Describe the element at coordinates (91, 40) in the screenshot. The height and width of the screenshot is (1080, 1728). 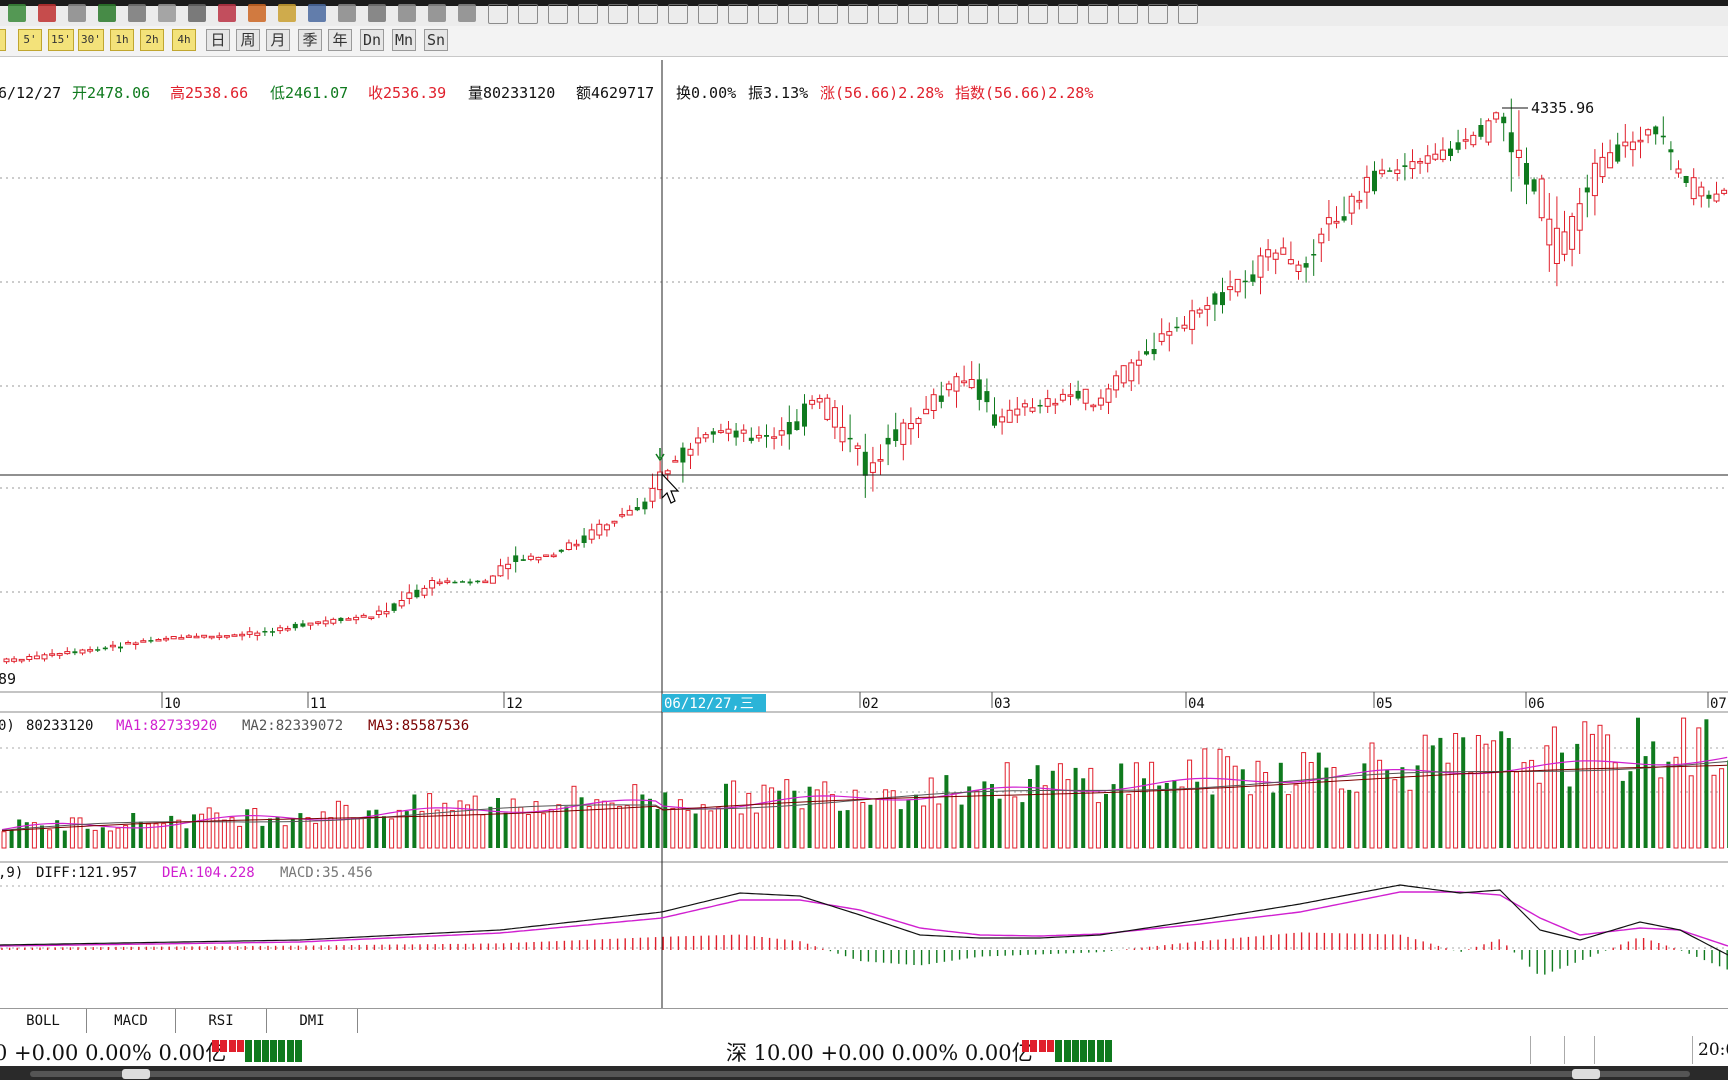
I see `period-button-30min: 30'` at that location.